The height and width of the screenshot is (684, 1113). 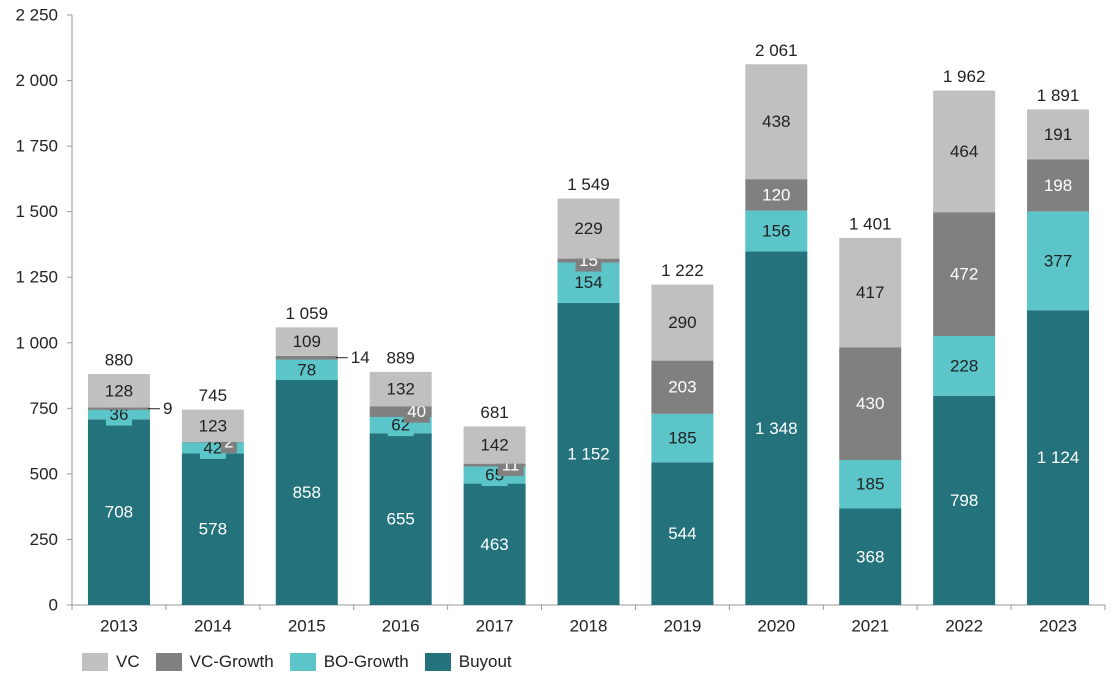 I want to click on data-label-vc-growth: 203, so click(x=682, y=387).